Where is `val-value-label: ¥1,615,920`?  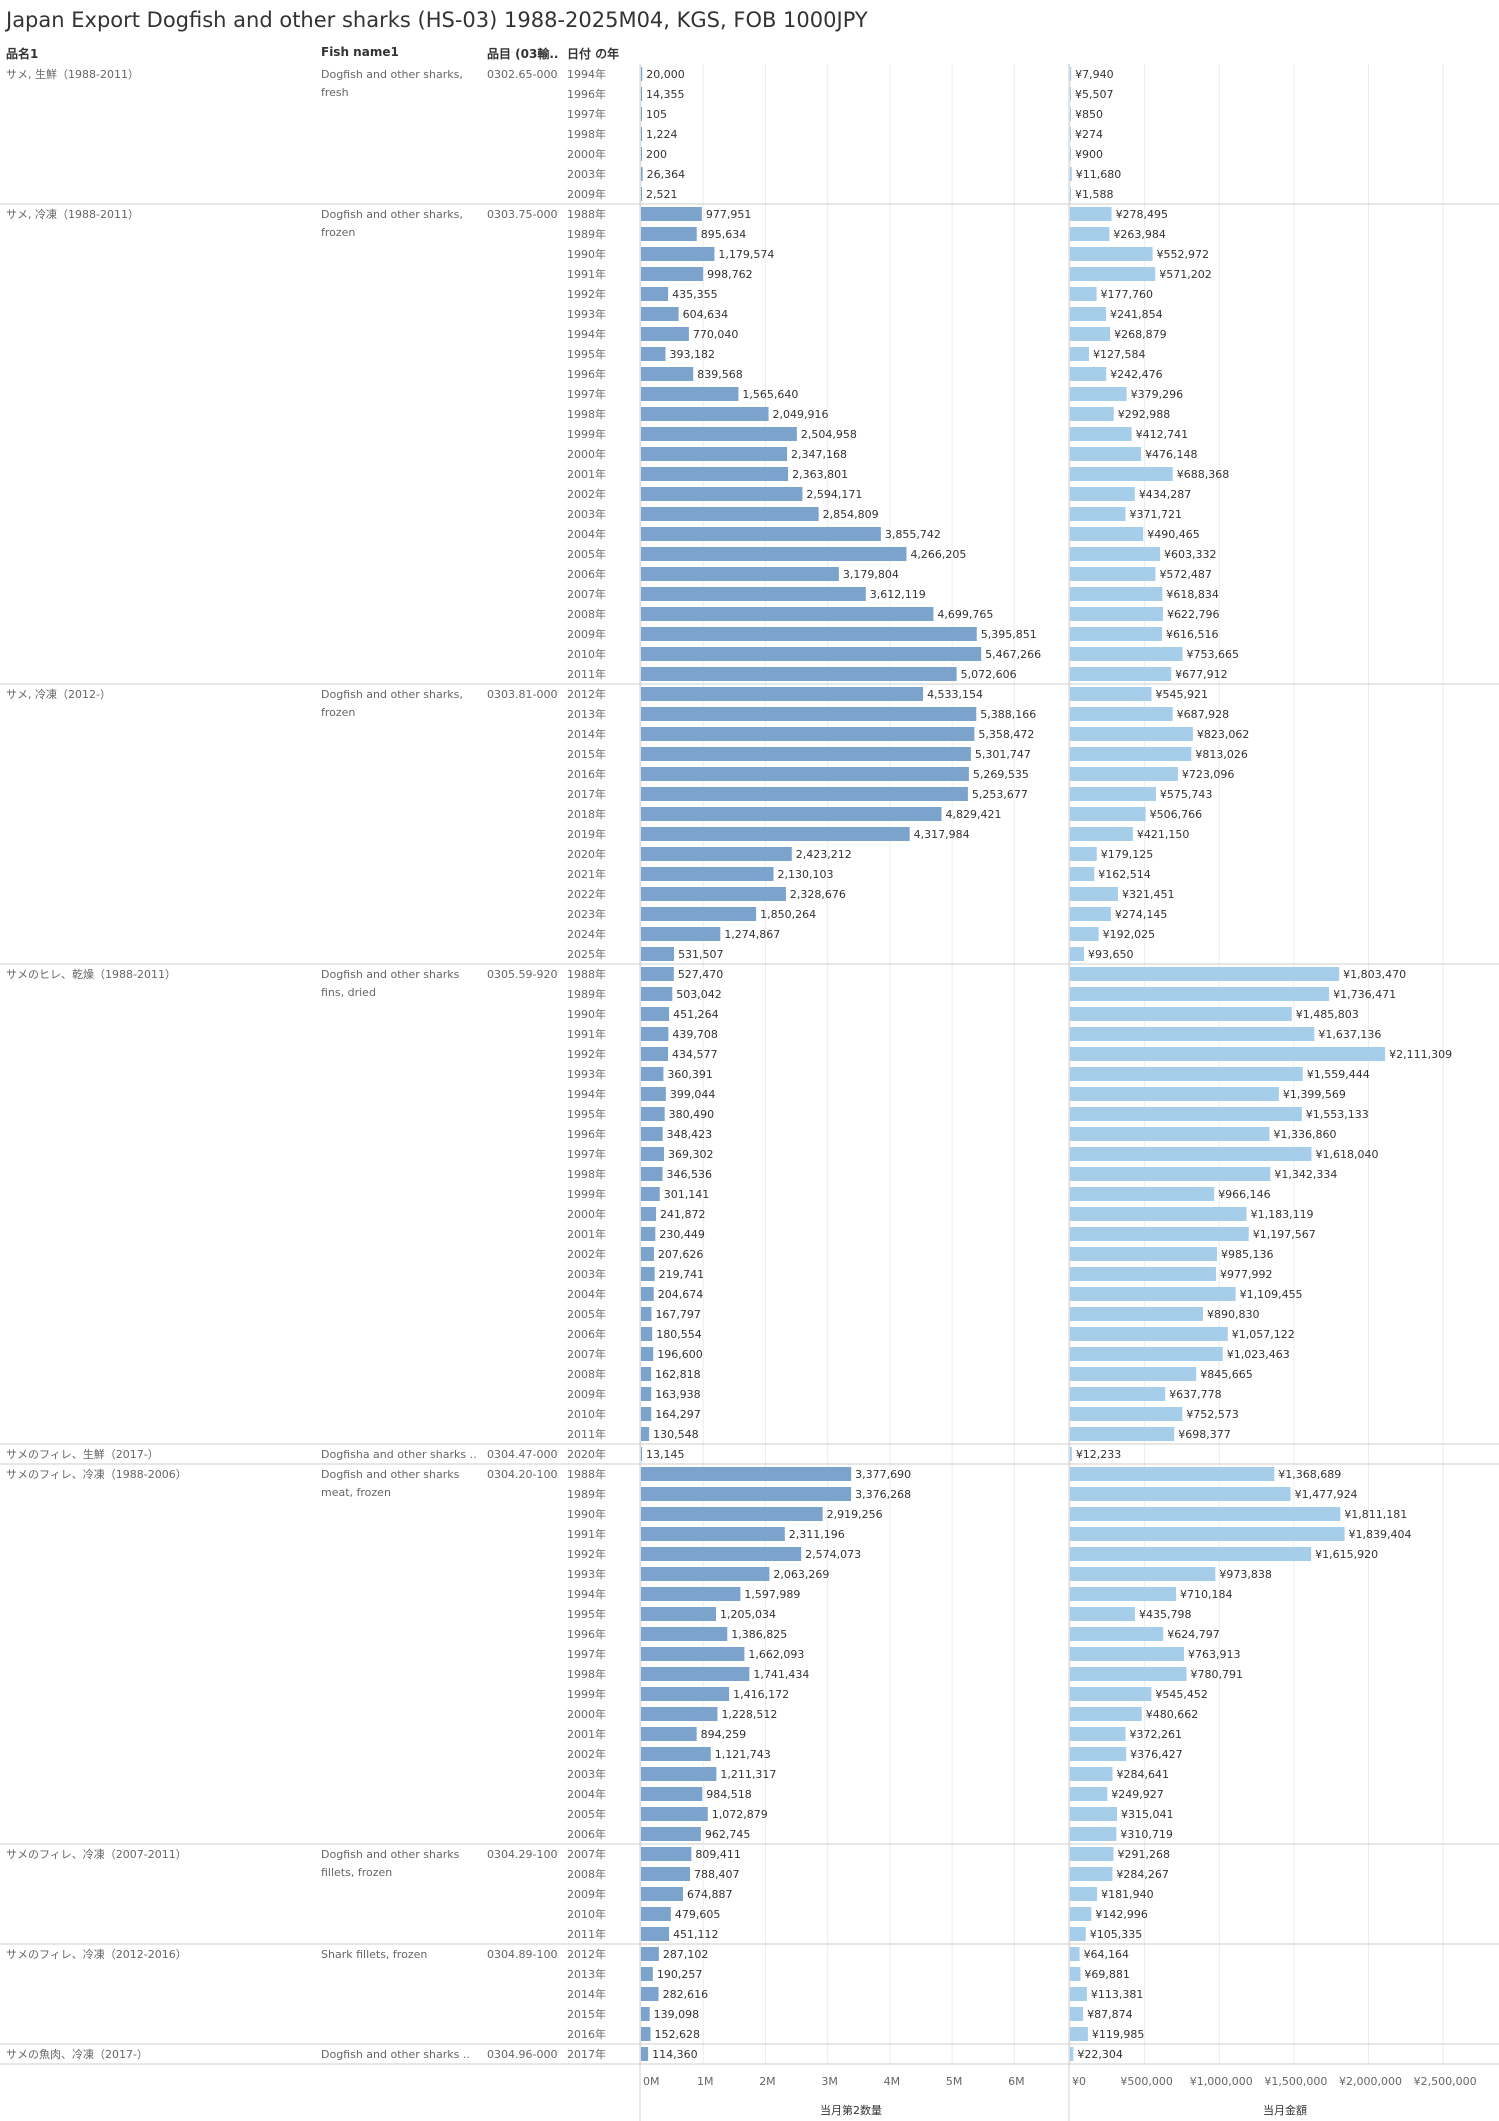
val-value-label: ¥1,615,920 is located at coordinates (1346, 1554).